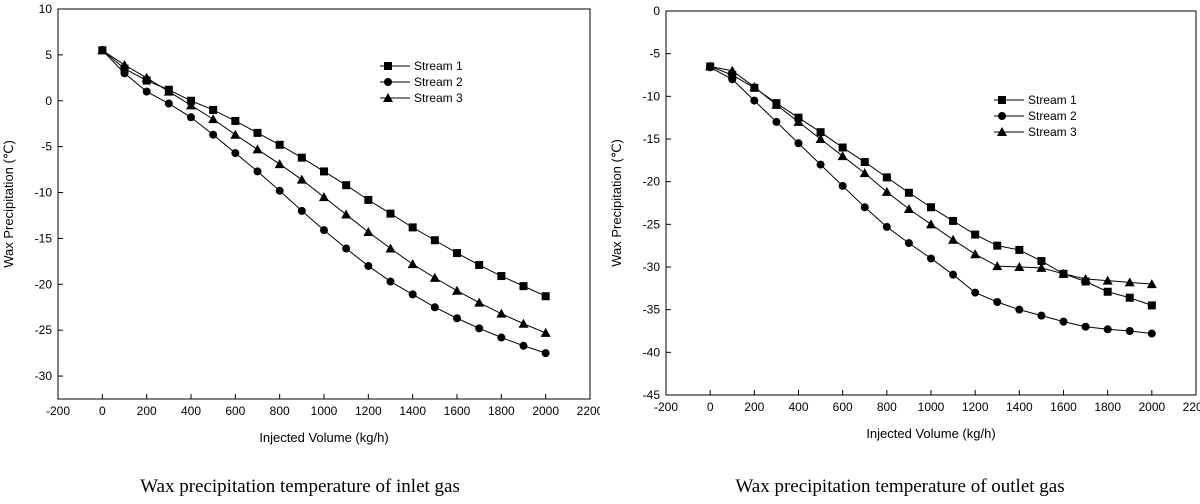  Describe the element at coordinates (652, 395) in the screenshot. I see `y-tick-label: -45` at that location.